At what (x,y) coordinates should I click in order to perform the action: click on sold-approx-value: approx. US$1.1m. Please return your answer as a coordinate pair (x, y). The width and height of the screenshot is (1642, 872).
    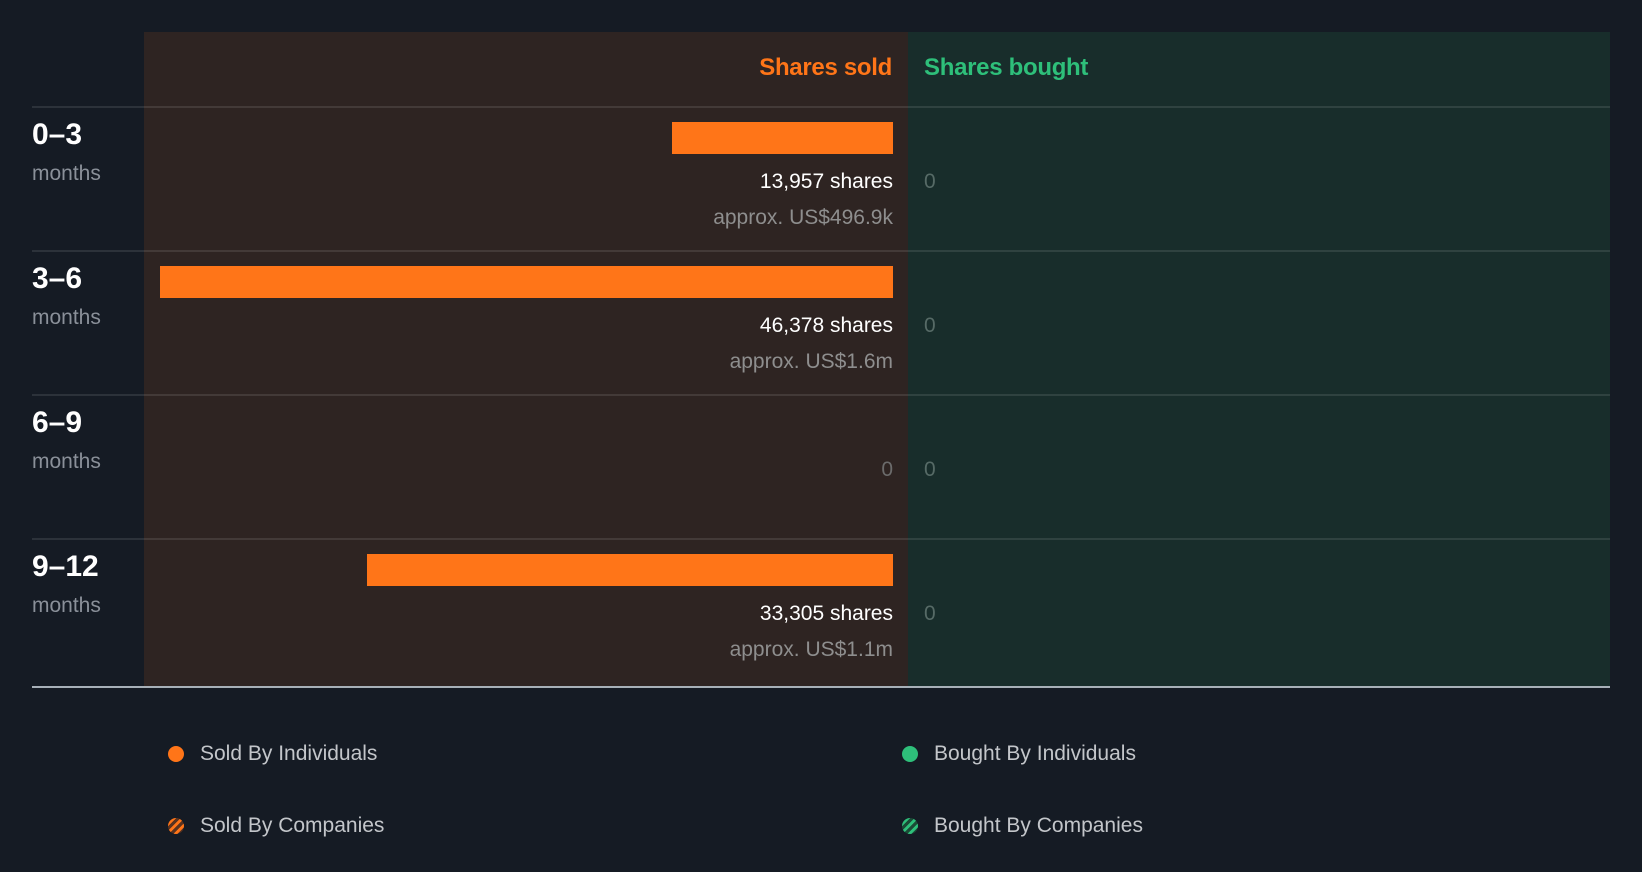
    Looking at the image, I should click on (811, 649).